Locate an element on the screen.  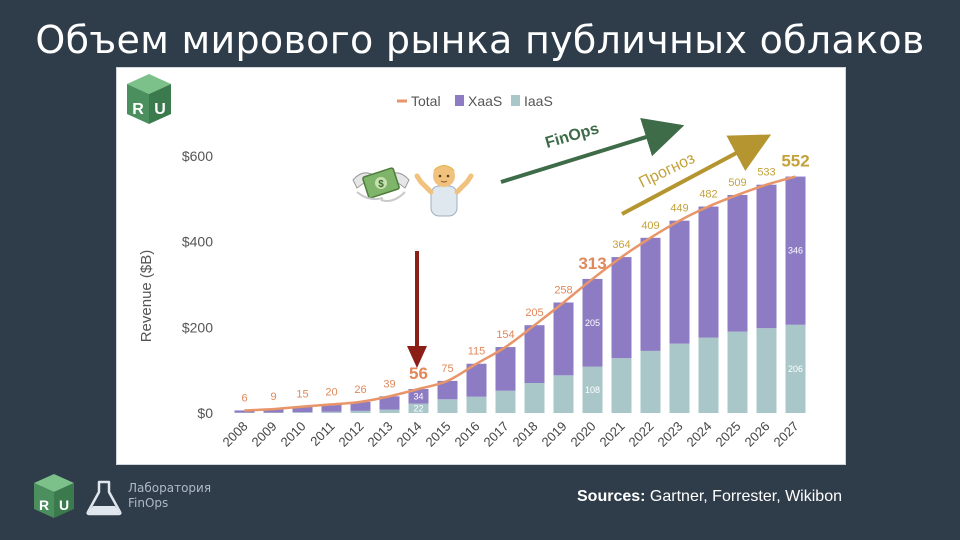
bar-xaas-2014 is located at coordinates (418, 396).